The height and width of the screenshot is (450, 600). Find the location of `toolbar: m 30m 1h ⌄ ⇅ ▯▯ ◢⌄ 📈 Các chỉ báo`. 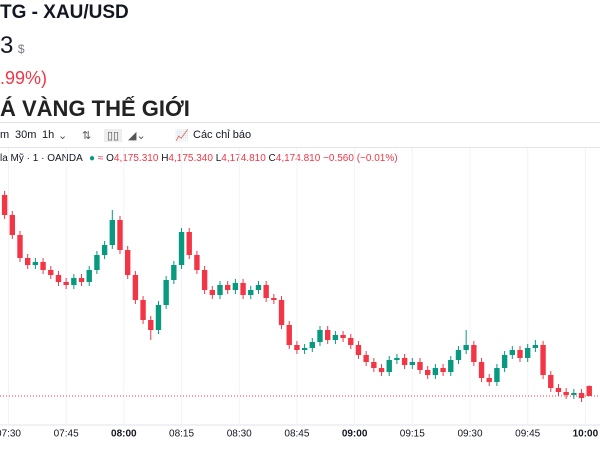

toolbar: m 30m 1h ⌄ ⇅ ▯▯ ◢⌄ 📈 Các chỉ báo is located at coordinates (300, 135).